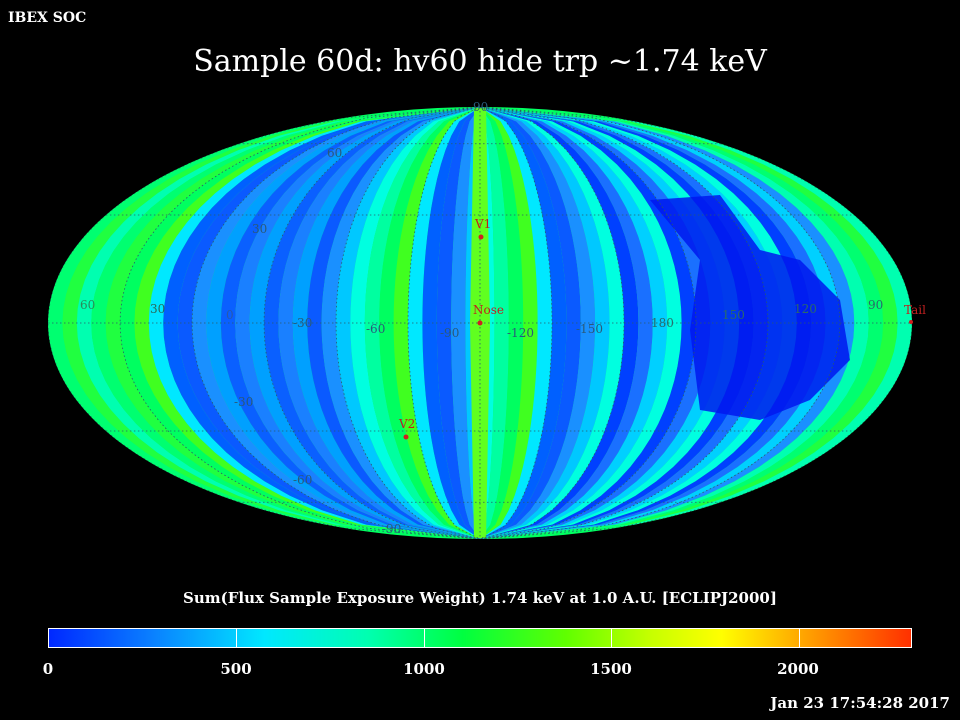 This screenshot has height=720, width=960. Describe the element at coordinates (259, 229) in the screenshot. I see `lat-label: 30` at that location.